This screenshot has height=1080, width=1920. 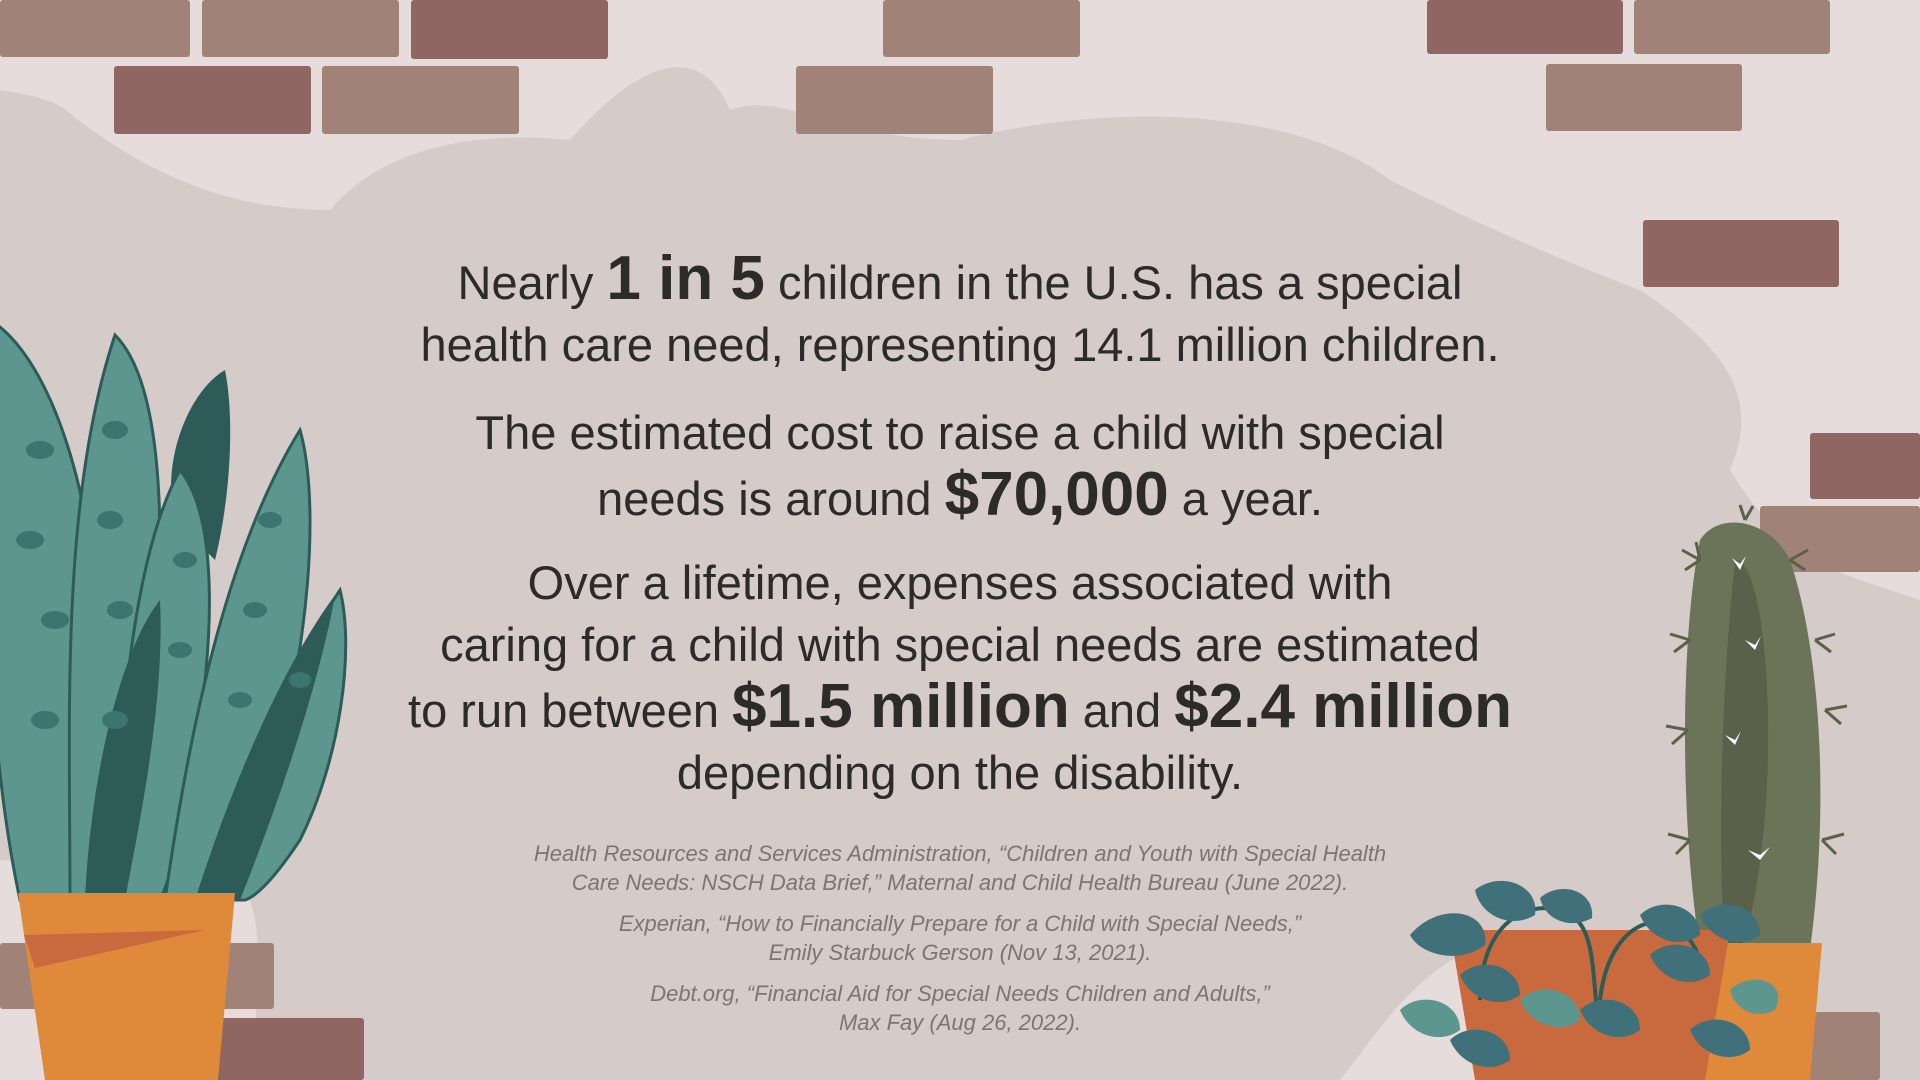 I want to click on citation-3-line2: Max Fay (Aug 26, 2022)., so click(x=960, y=1022).